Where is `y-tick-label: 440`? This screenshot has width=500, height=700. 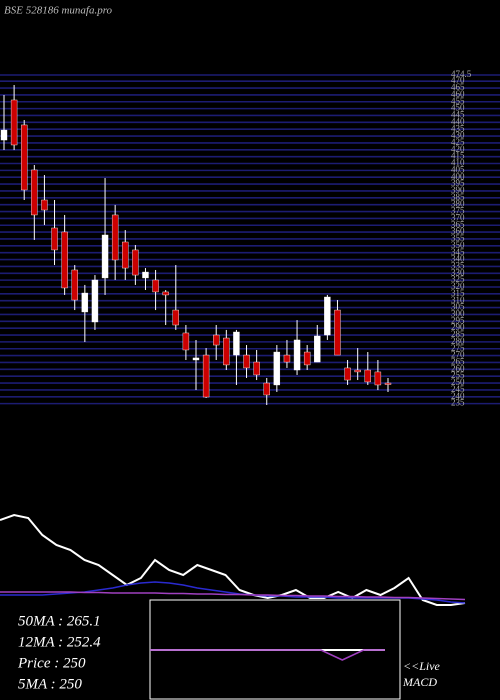
y-tick-label: 440 is located at coordinates (458, 121).